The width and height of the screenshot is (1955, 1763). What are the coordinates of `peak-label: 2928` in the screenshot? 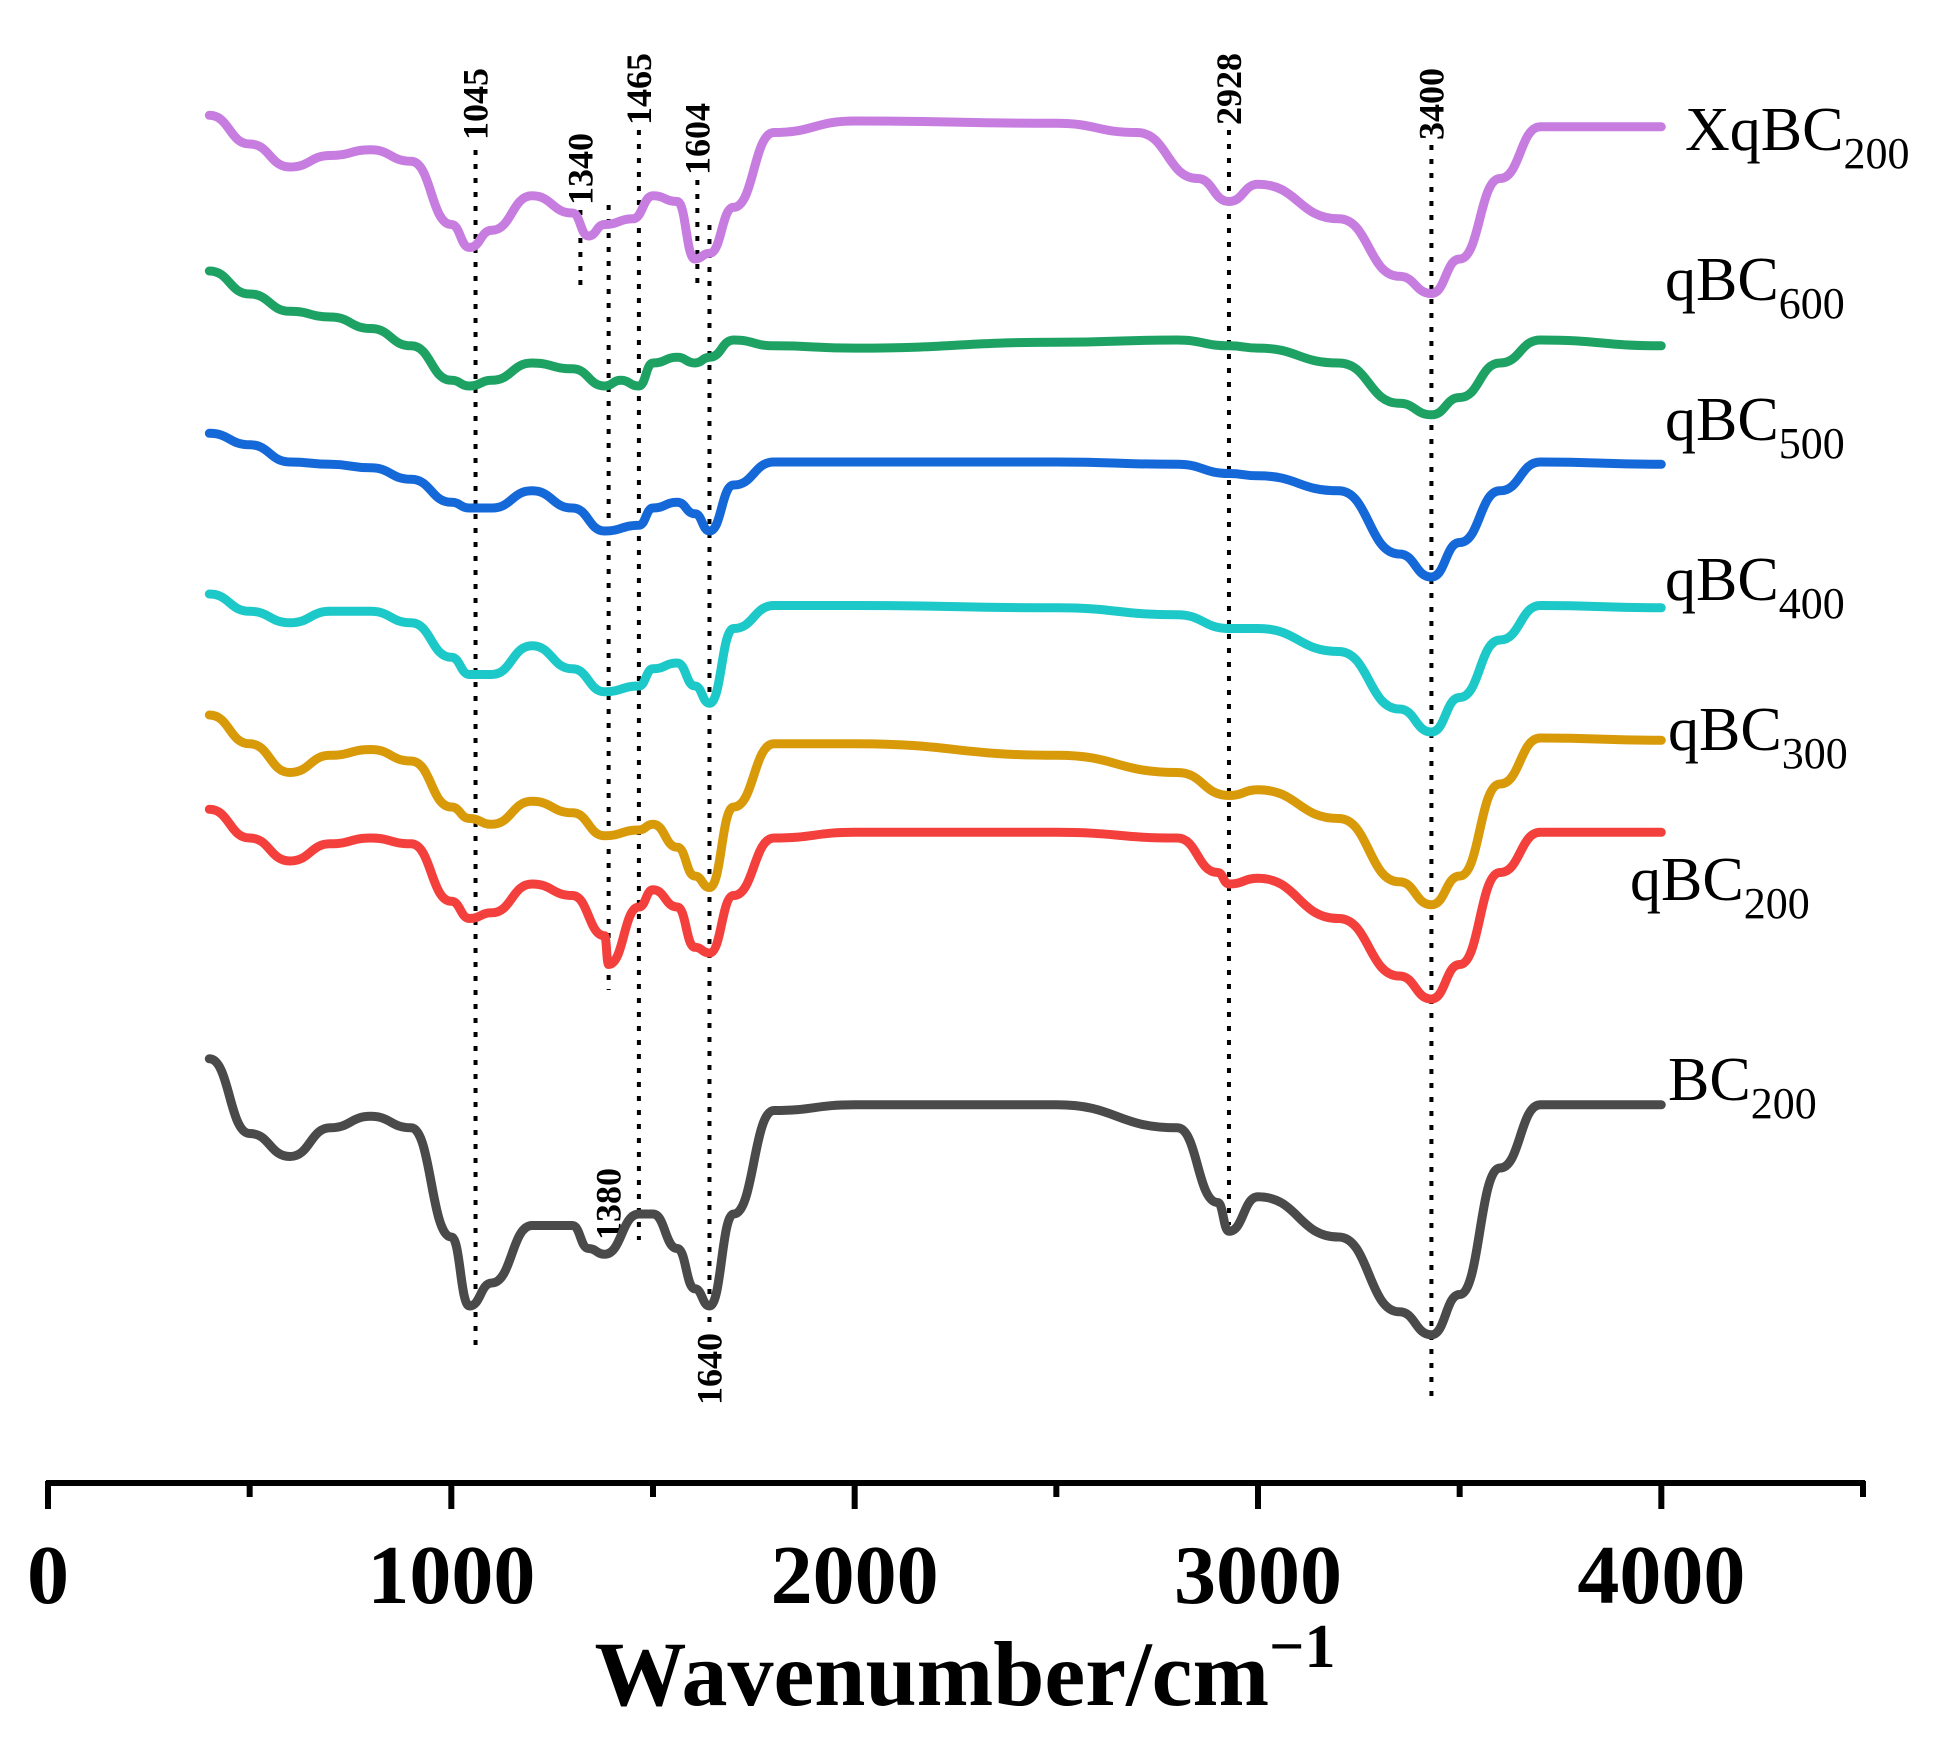 It's located at (1229, 89).